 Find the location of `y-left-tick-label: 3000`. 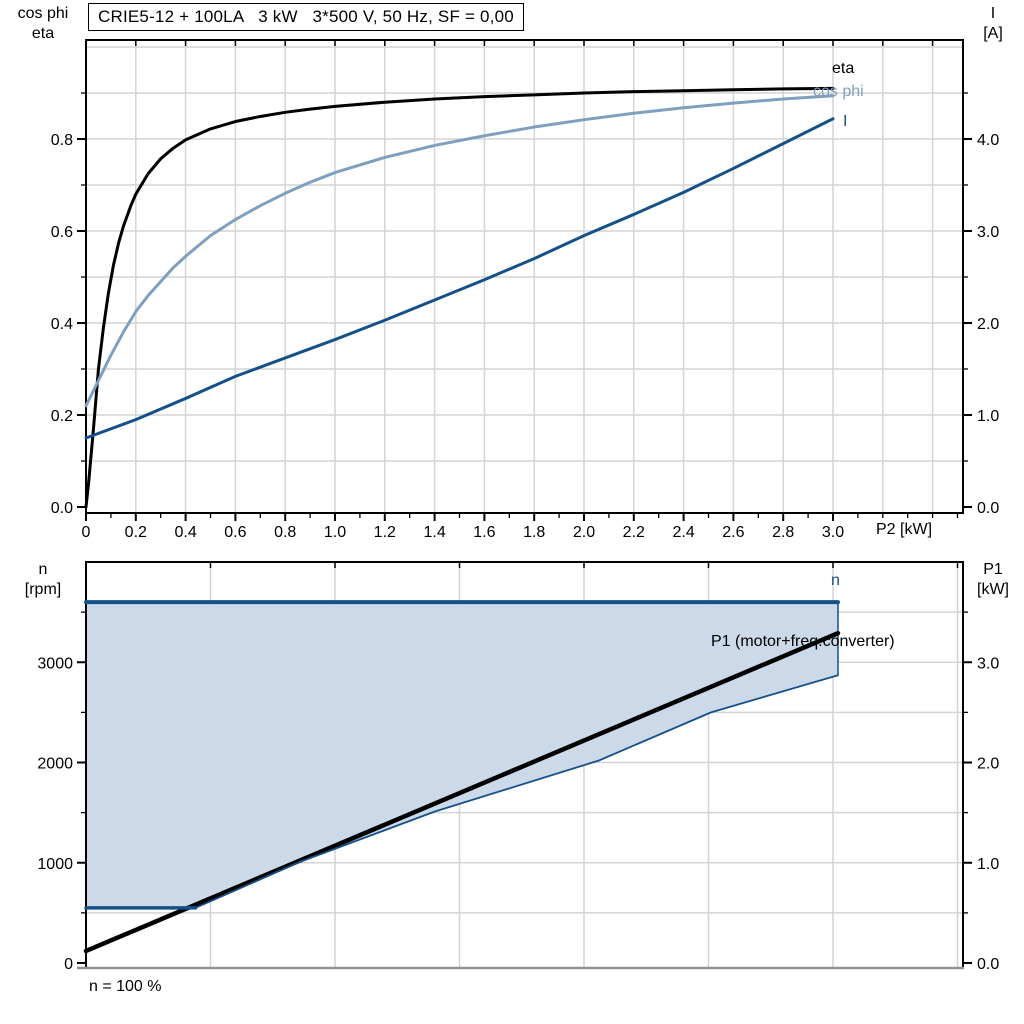

y-left-tick-label: 3000 is located at coordinates (55, 663).